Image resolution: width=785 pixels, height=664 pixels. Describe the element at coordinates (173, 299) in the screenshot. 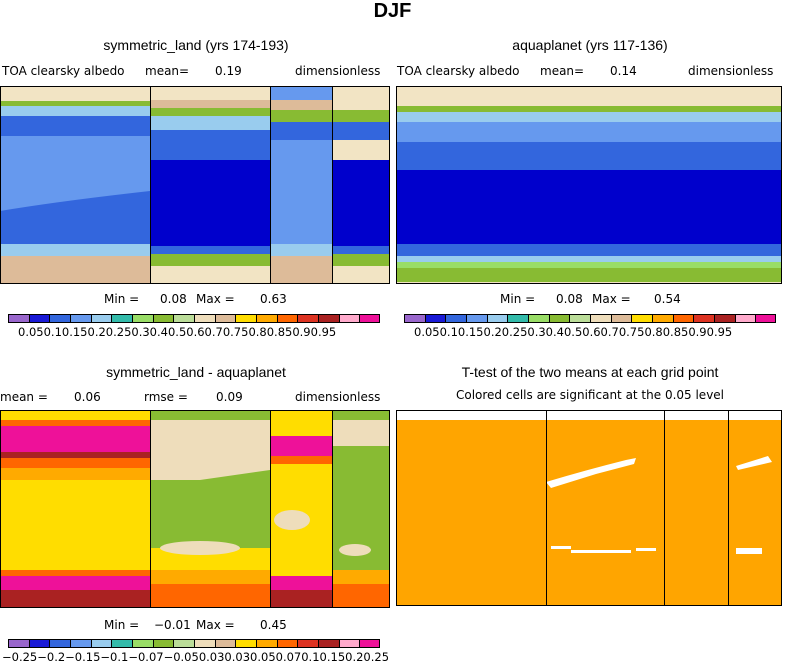

I see `panel1-min-value: 0.08` at that location.